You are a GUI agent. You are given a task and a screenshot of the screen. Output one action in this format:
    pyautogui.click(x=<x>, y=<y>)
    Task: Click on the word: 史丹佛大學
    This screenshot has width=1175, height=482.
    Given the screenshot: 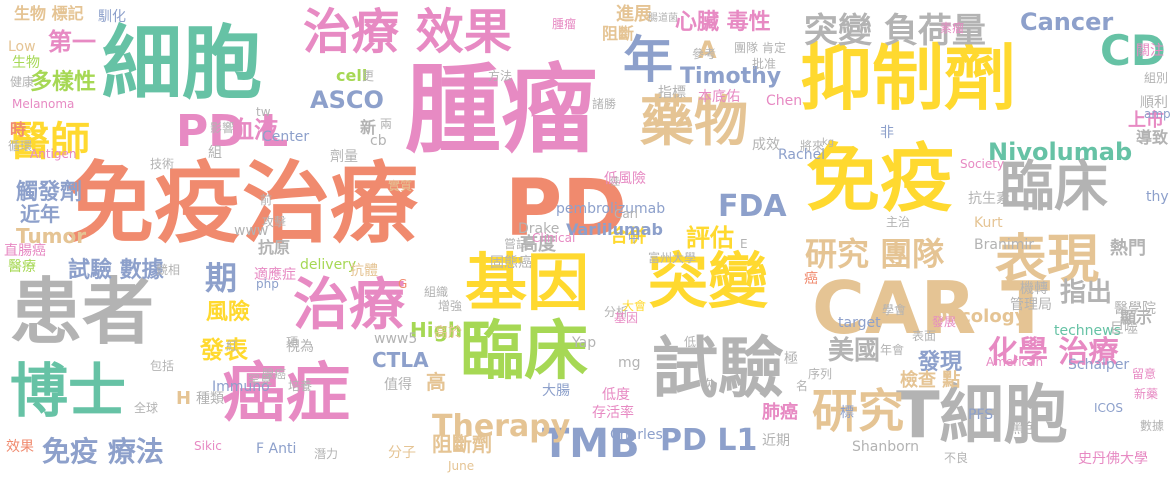 What is the action you would take?
    pyautogui.click(x=1113, y=459)
    